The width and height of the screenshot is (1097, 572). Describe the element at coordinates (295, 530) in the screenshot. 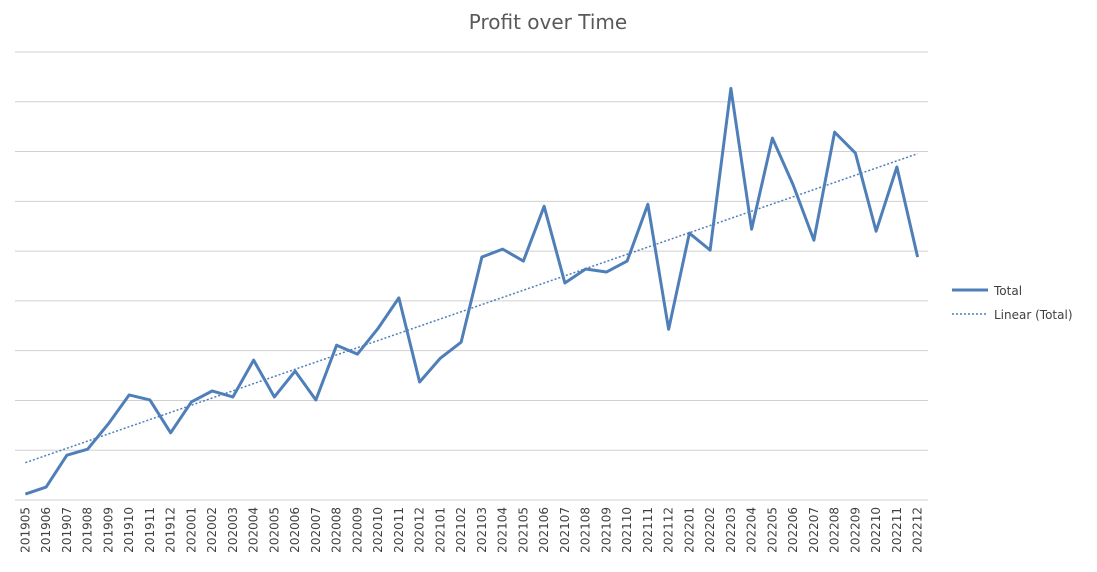

I see `x-tick-label: 202006` at that location.